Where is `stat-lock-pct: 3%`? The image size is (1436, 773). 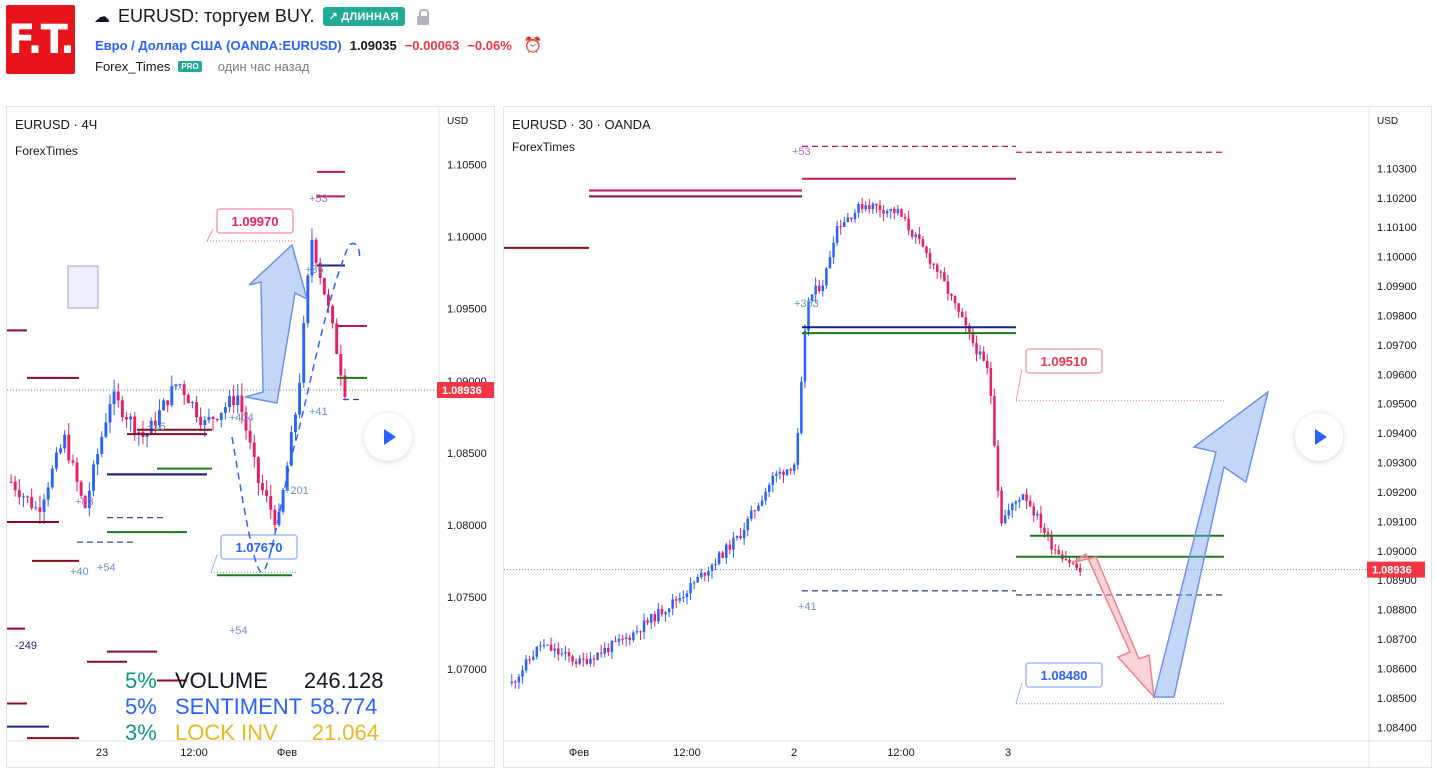 stat-lock-pct: 3% is located at coordinates (141, 732).